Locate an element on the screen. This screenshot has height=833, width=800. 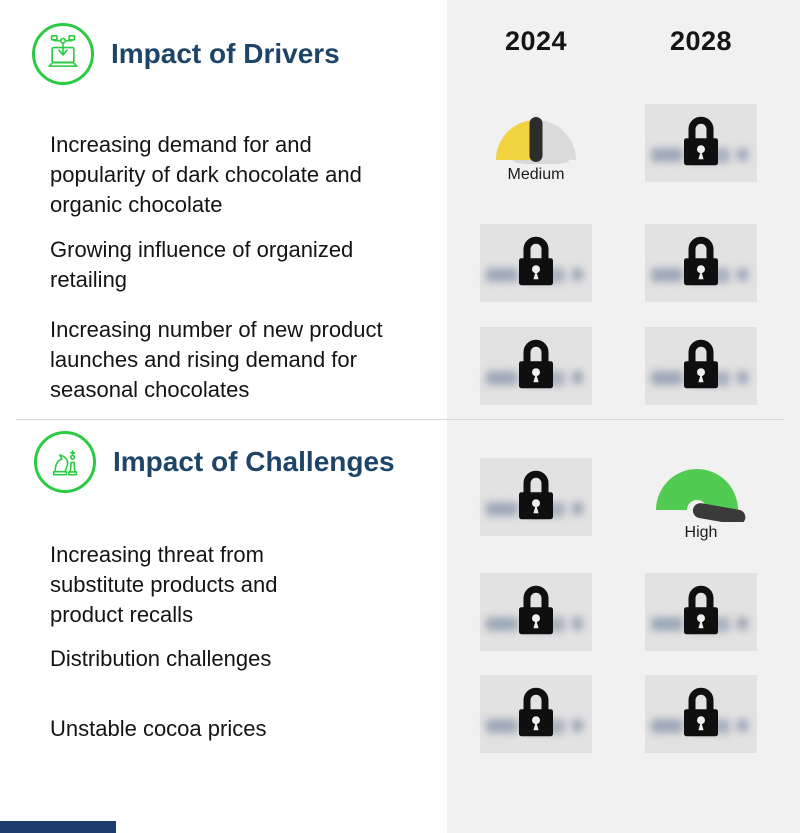
gauge-value-label: High is located at coordinates (701, 532).